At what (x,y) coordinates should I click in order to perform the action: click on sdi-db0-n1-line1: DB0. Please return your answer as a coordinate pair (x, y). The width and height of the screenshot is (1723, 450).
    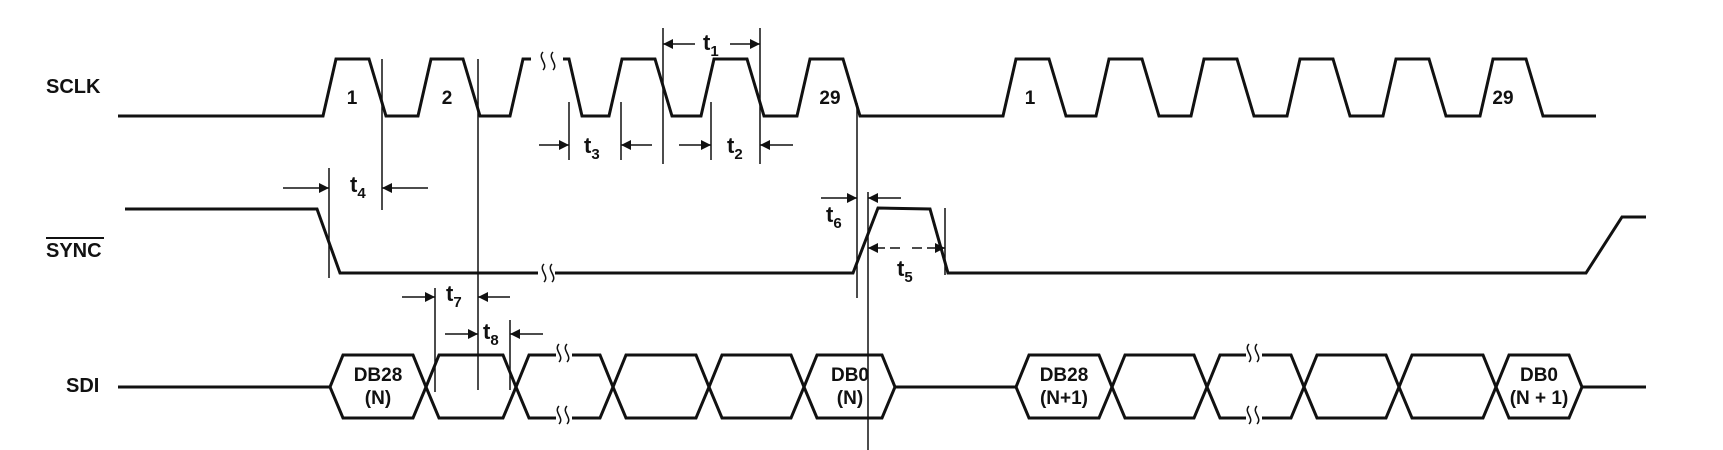
    Looking at the image, I should click on (1539, 375).